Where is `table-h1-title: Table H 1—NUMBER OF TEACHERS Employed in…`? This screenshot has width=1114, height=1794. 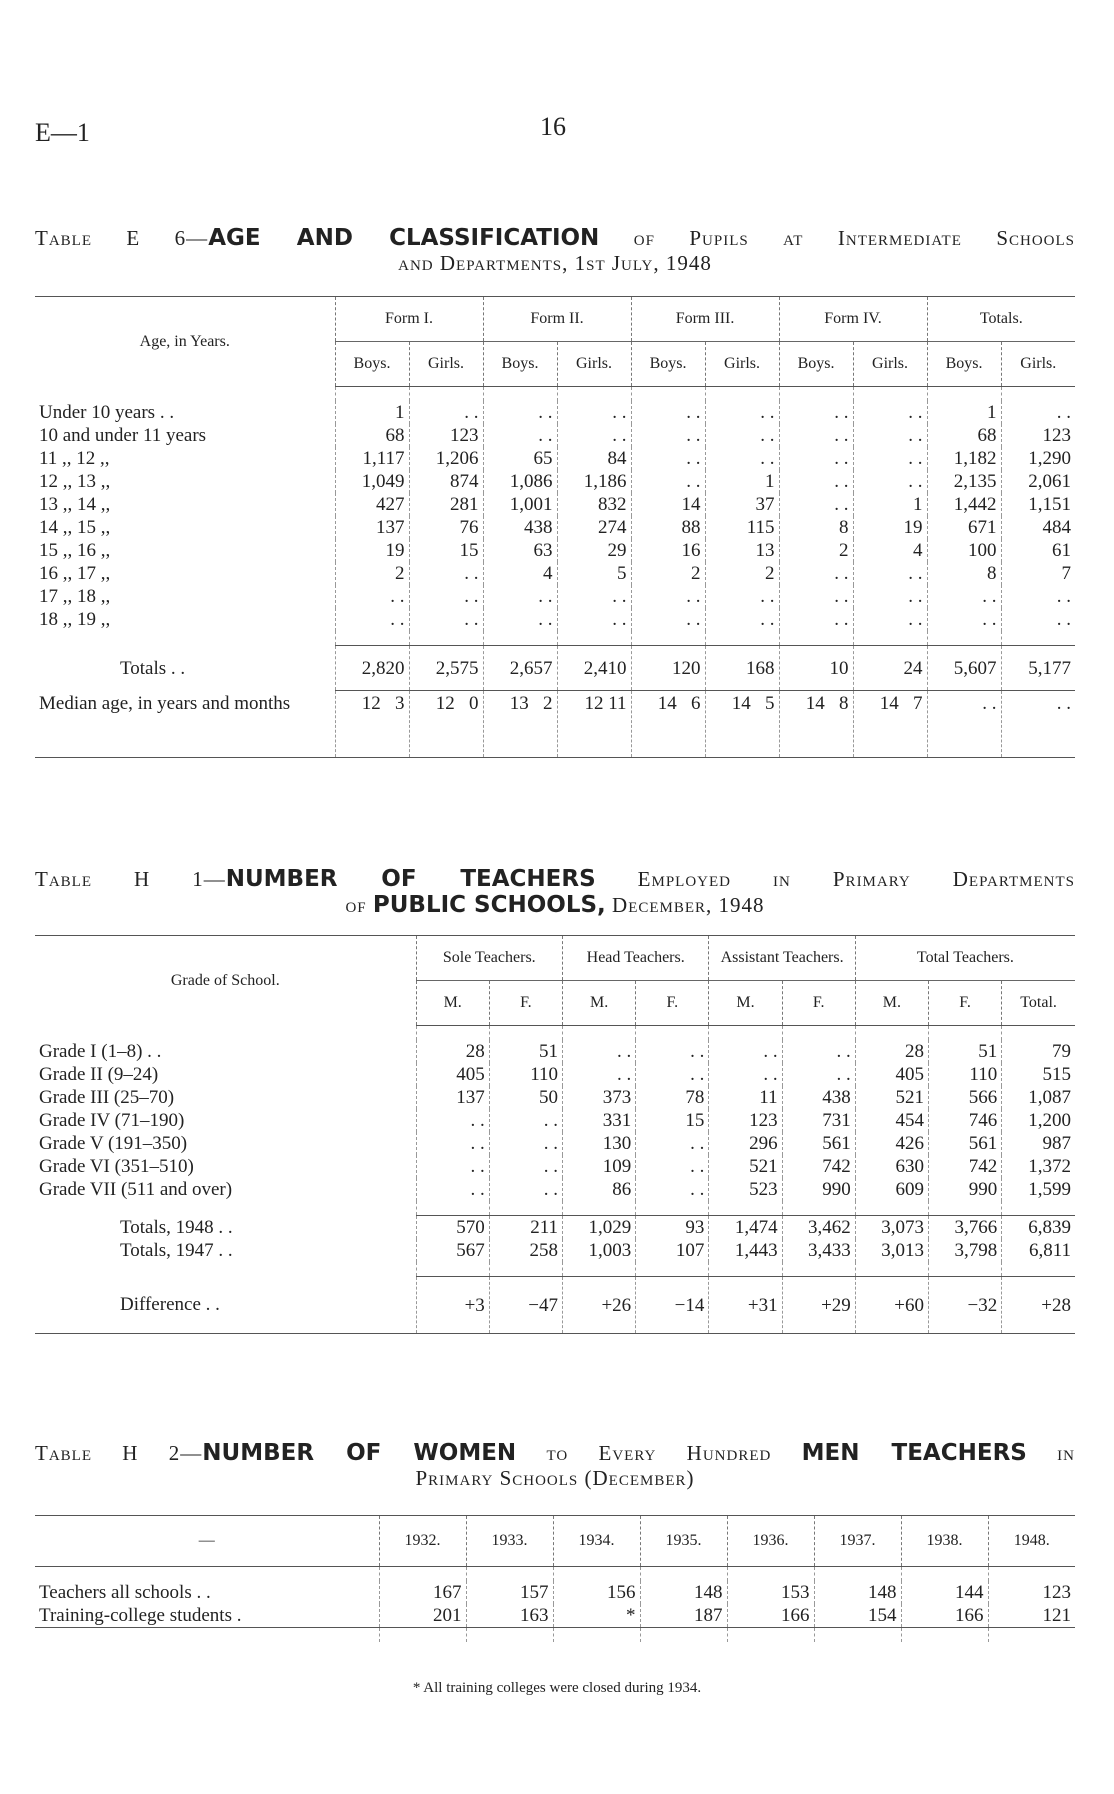
table-h1-title: Table H 1—NUMBER OF TEACHERS Employed in… is located at coordinates (555, 892).